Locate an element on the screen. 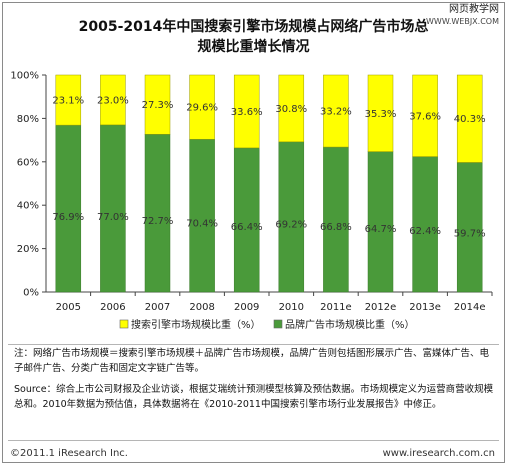 Image resolution: width=507 pixels, height=465 pixels. data-label-search: 23.1% is located at coordinates (68, 101).